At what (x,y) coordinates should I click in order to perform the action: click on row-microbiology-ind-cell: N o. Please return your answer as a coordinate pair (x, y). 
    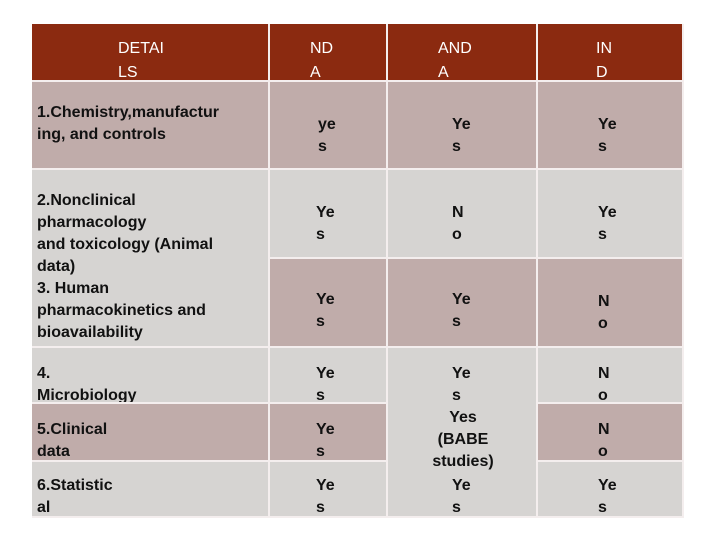
    Looking at the image, I should click on (611, 376).